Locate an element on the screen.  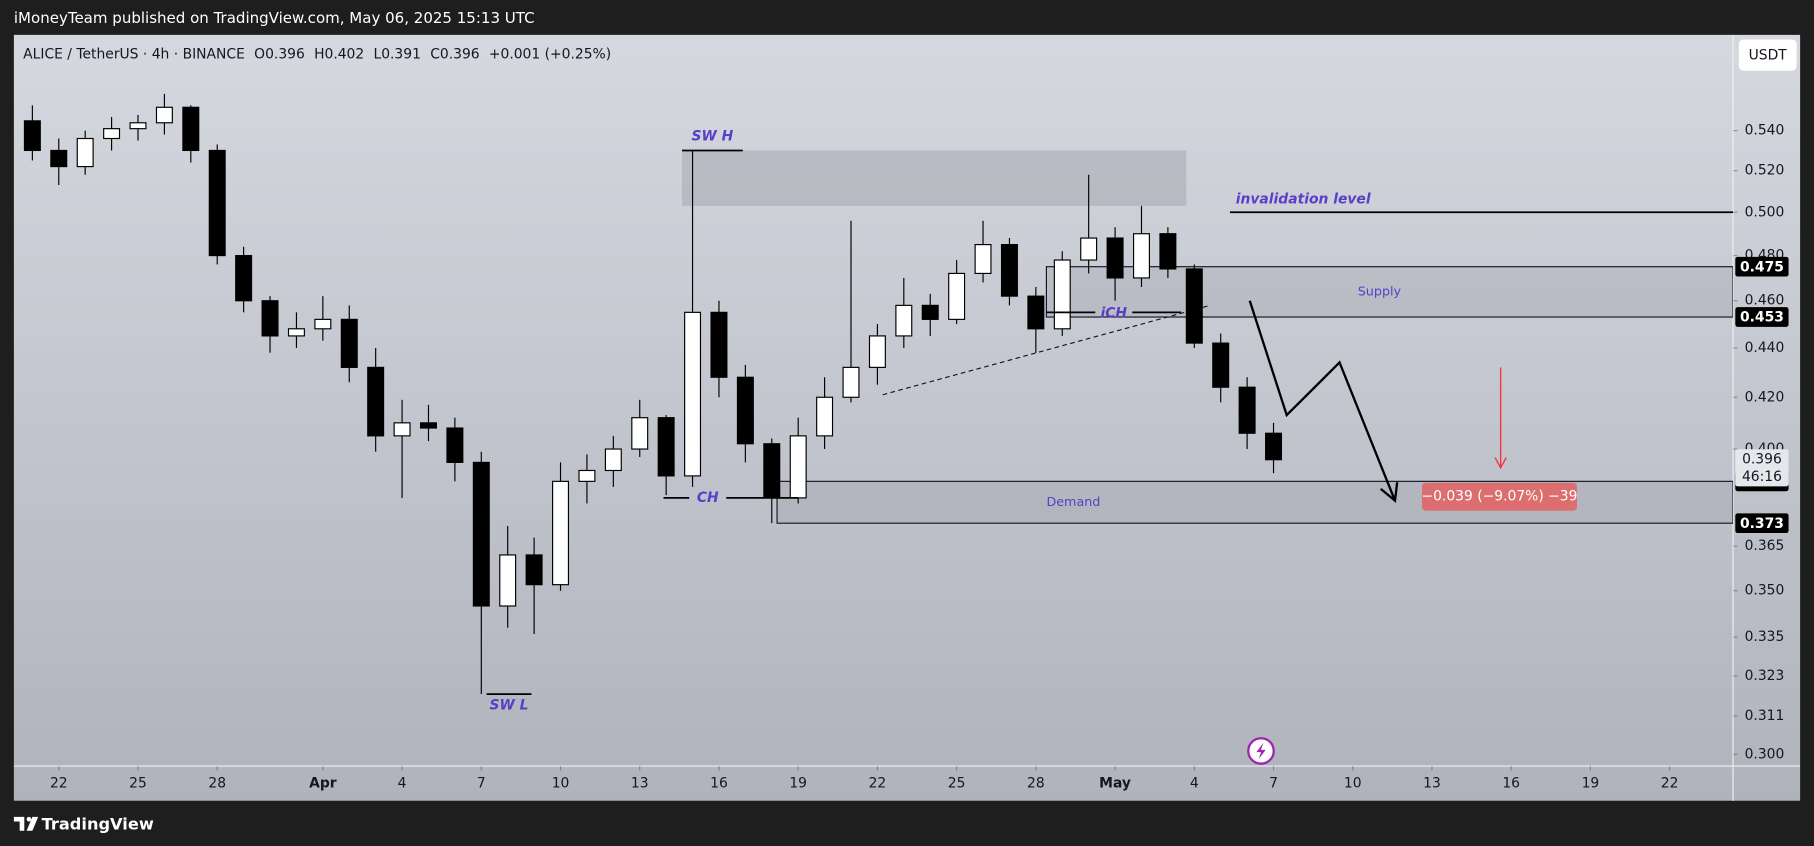
ohlc-close: C0.396 is located at coordinates (454, 55).